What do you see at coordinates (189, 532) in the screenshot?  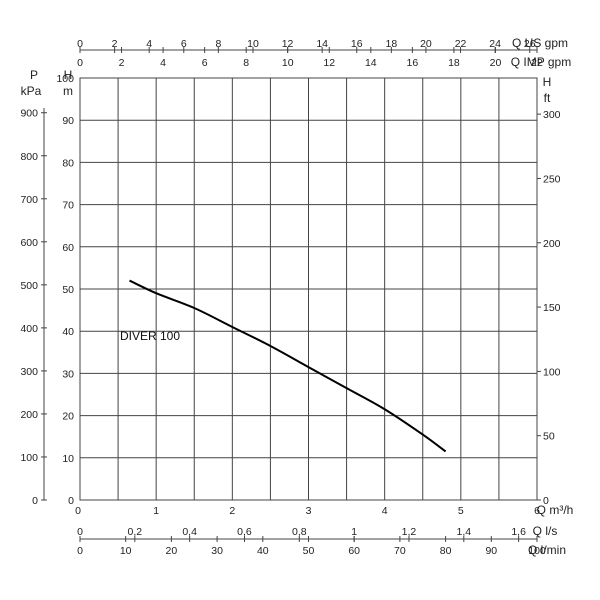 I see `x-ls-tick-label: 0,4` at bounding box center [189, 532].